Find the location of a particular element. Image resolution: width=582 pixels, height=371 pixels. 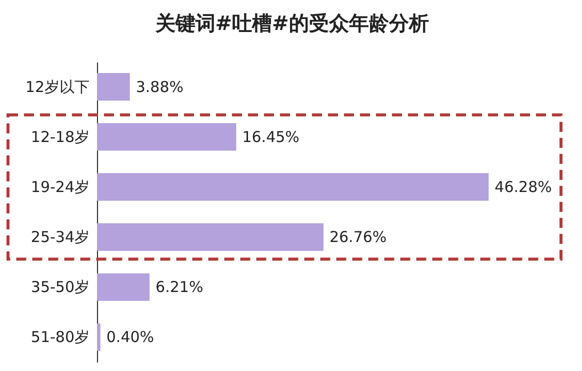

data-label: 16.45% is located at coordinates (271, 137).